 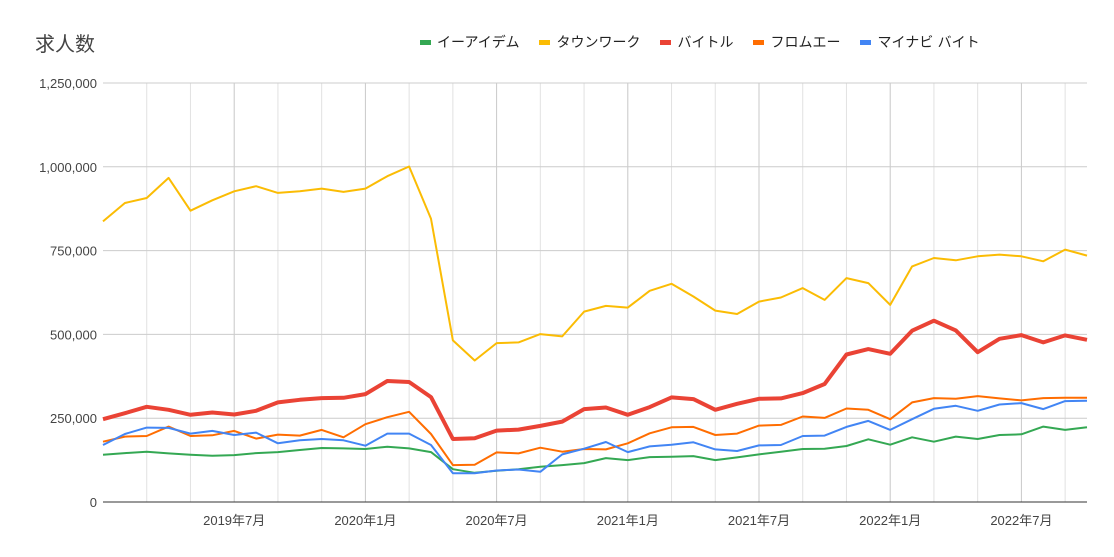 I want to click on chart-title: 求人数, so click(x=65, y=44).